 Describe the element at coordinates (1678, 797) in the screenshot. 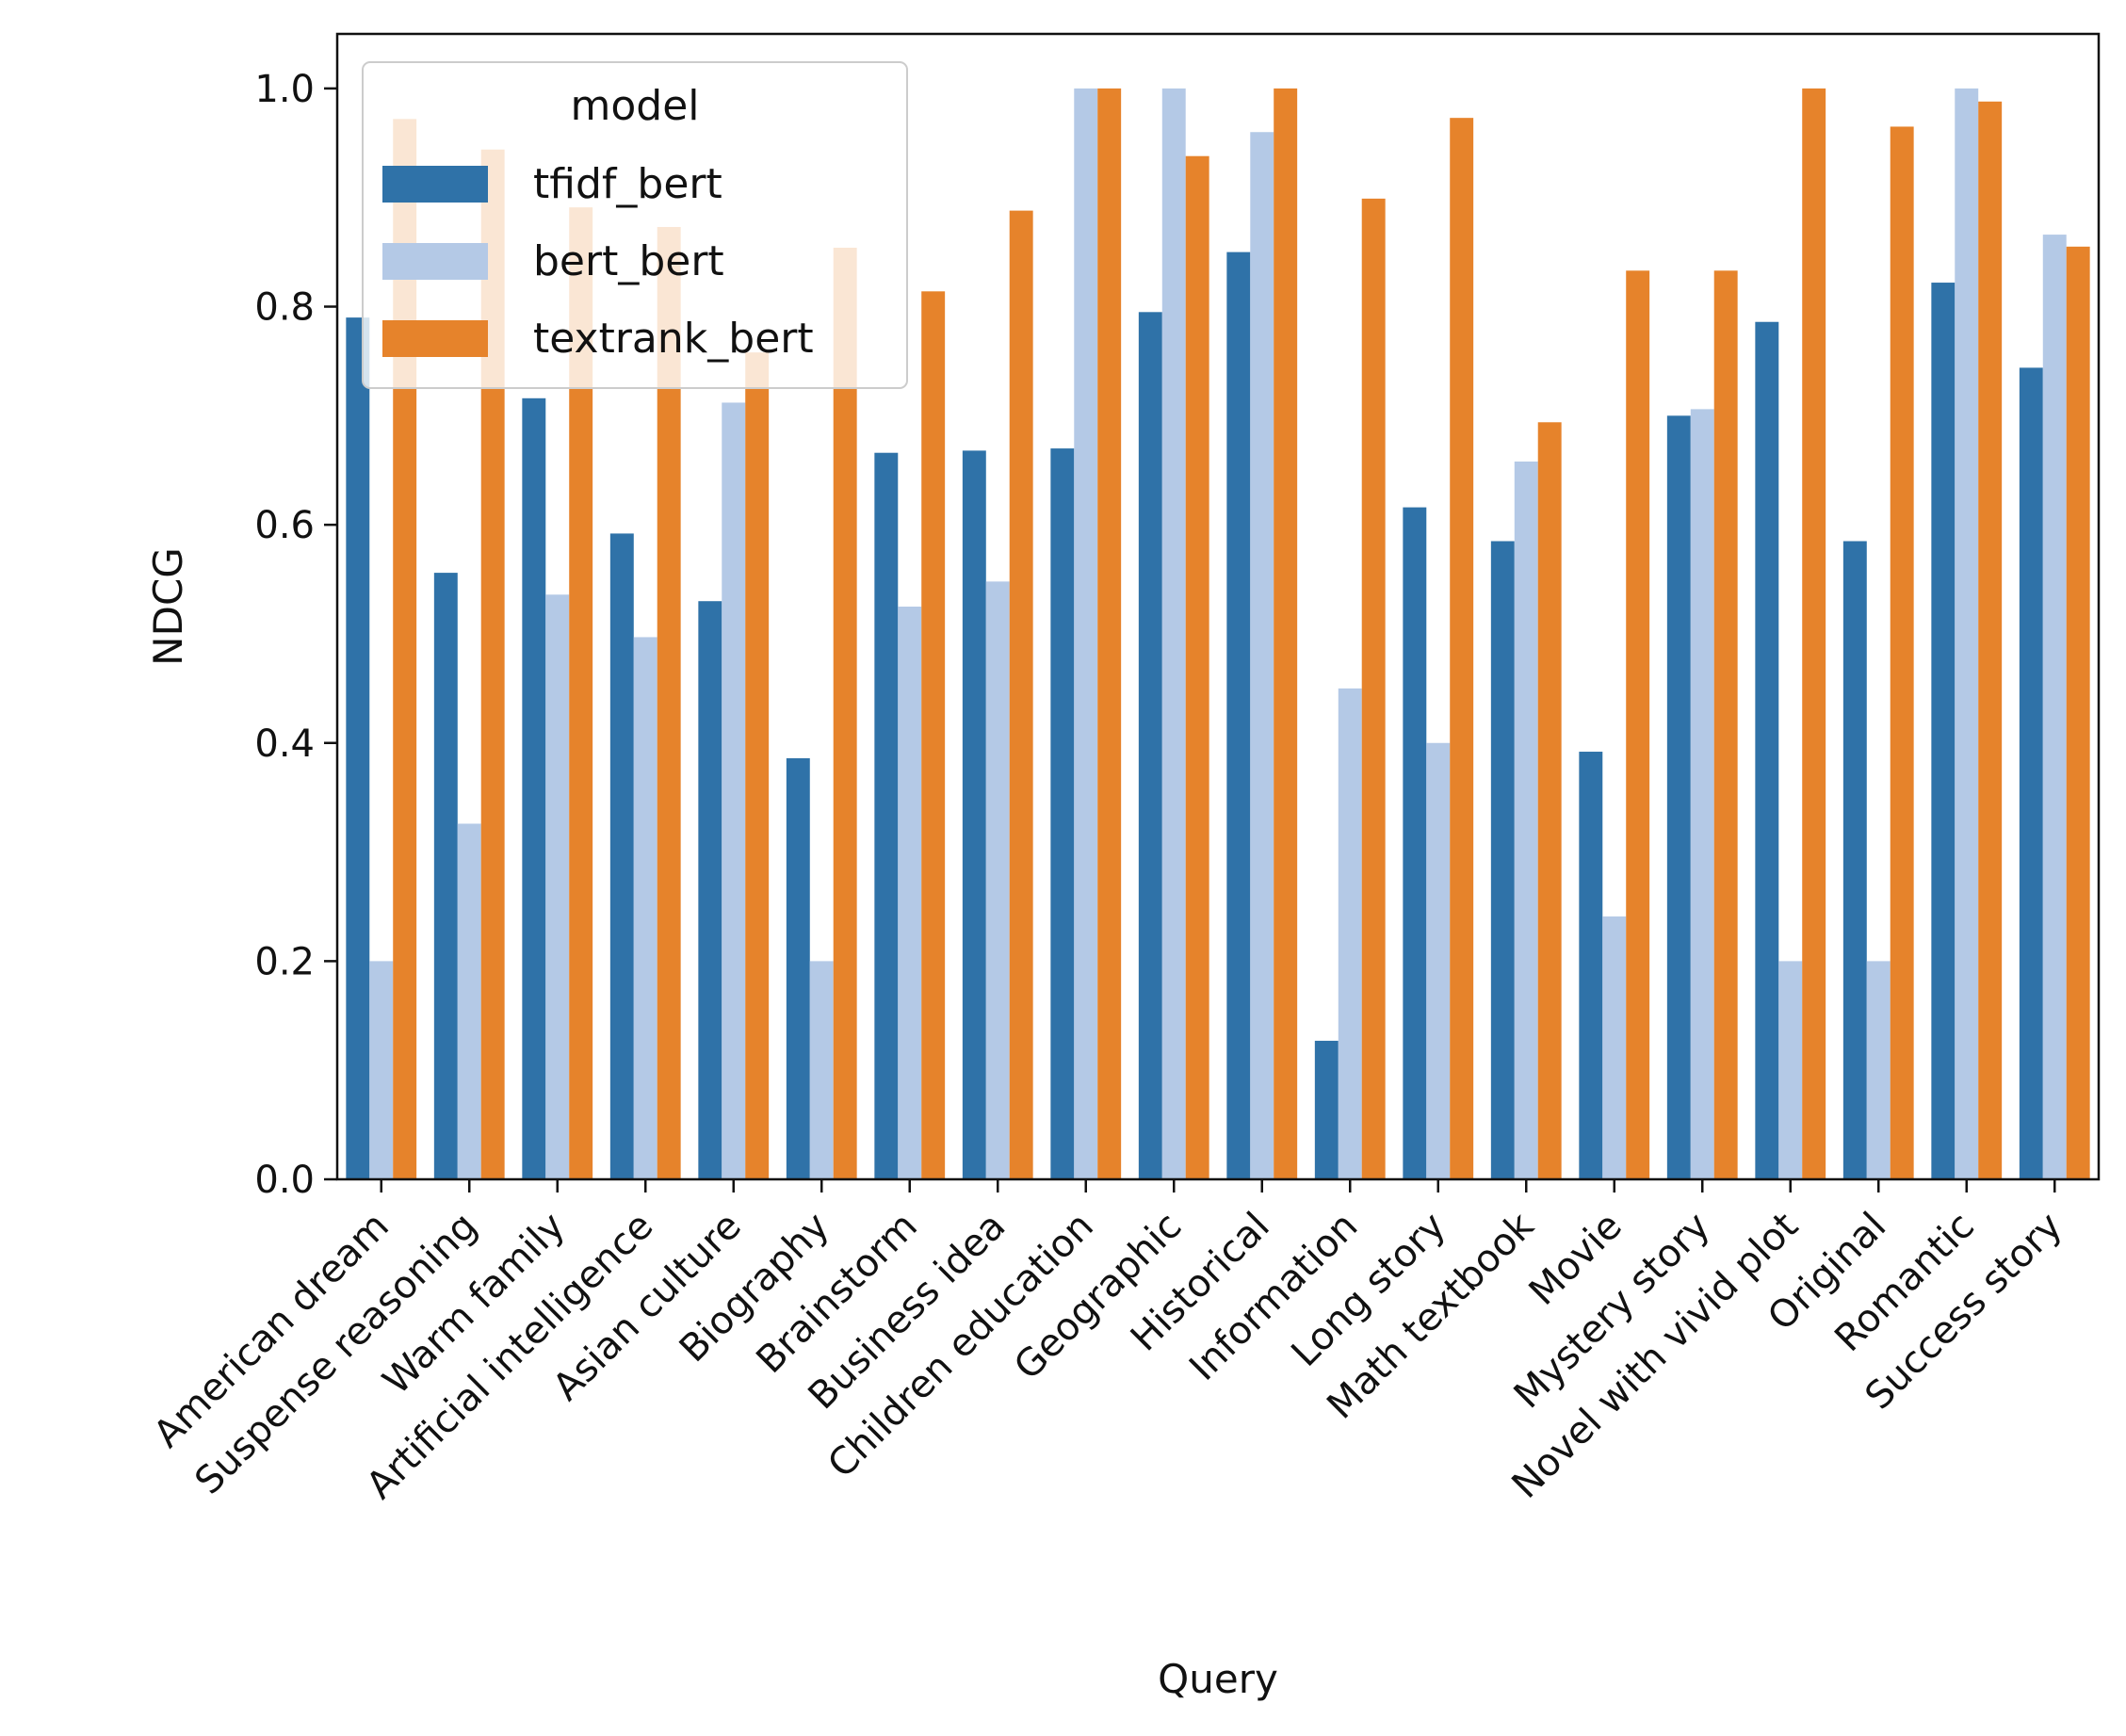

I see `bar-tfidf-bert-mystery-story` at that location.